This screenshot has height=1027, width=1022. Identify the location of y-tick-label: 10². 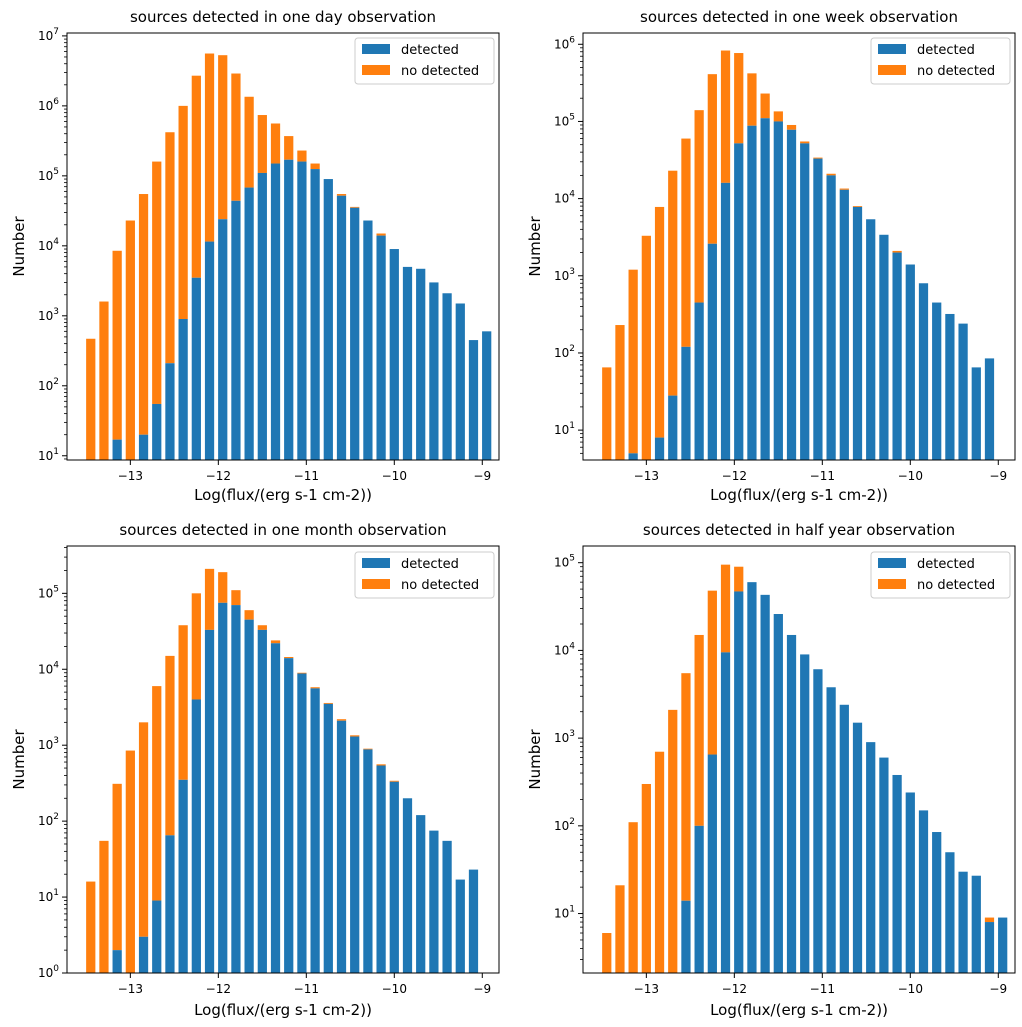
(48, 820).